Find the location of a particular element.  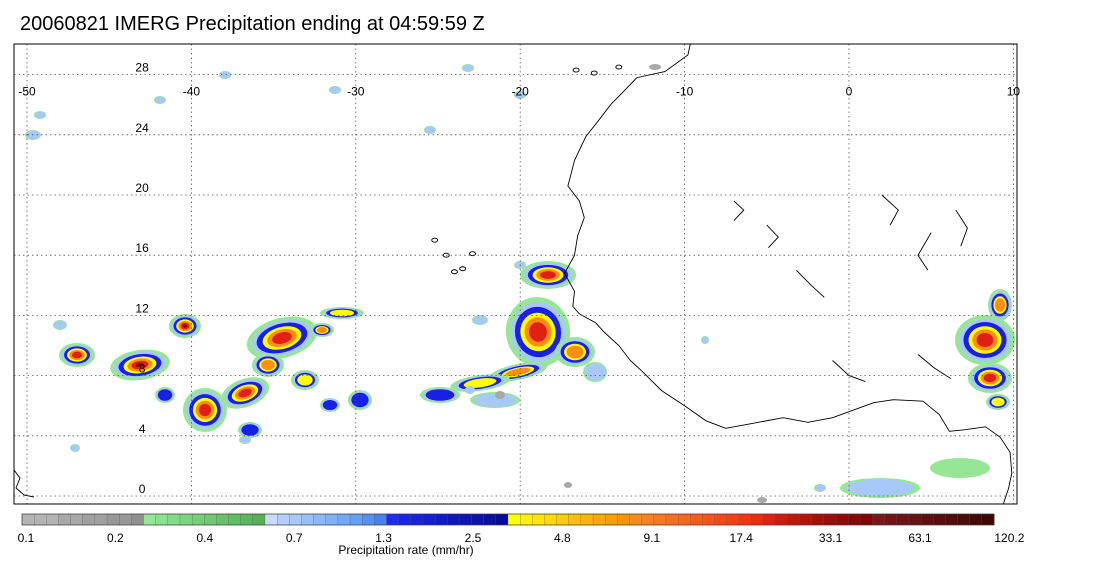

colorbar-tick-label: 63.1 is located at coordinates (920, 538).